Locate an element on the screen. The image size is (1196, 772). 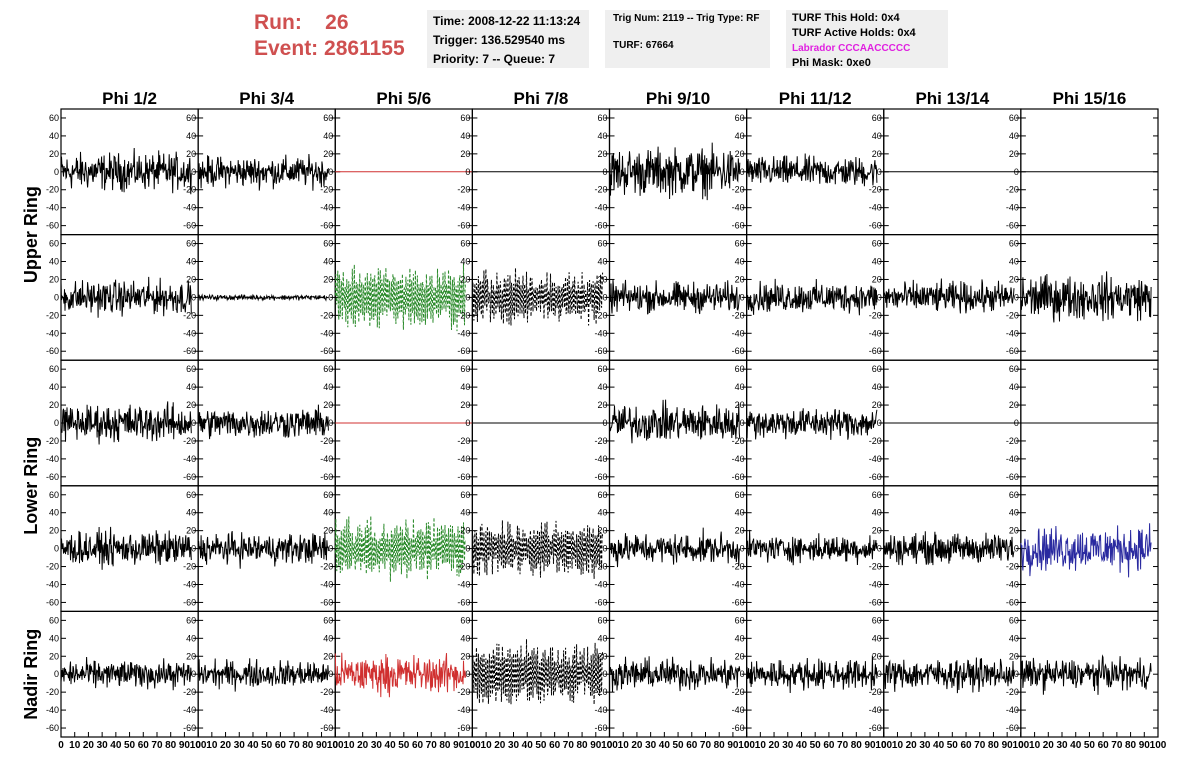
column-header: Phi 1/2 is located at coordinates (129, 98).